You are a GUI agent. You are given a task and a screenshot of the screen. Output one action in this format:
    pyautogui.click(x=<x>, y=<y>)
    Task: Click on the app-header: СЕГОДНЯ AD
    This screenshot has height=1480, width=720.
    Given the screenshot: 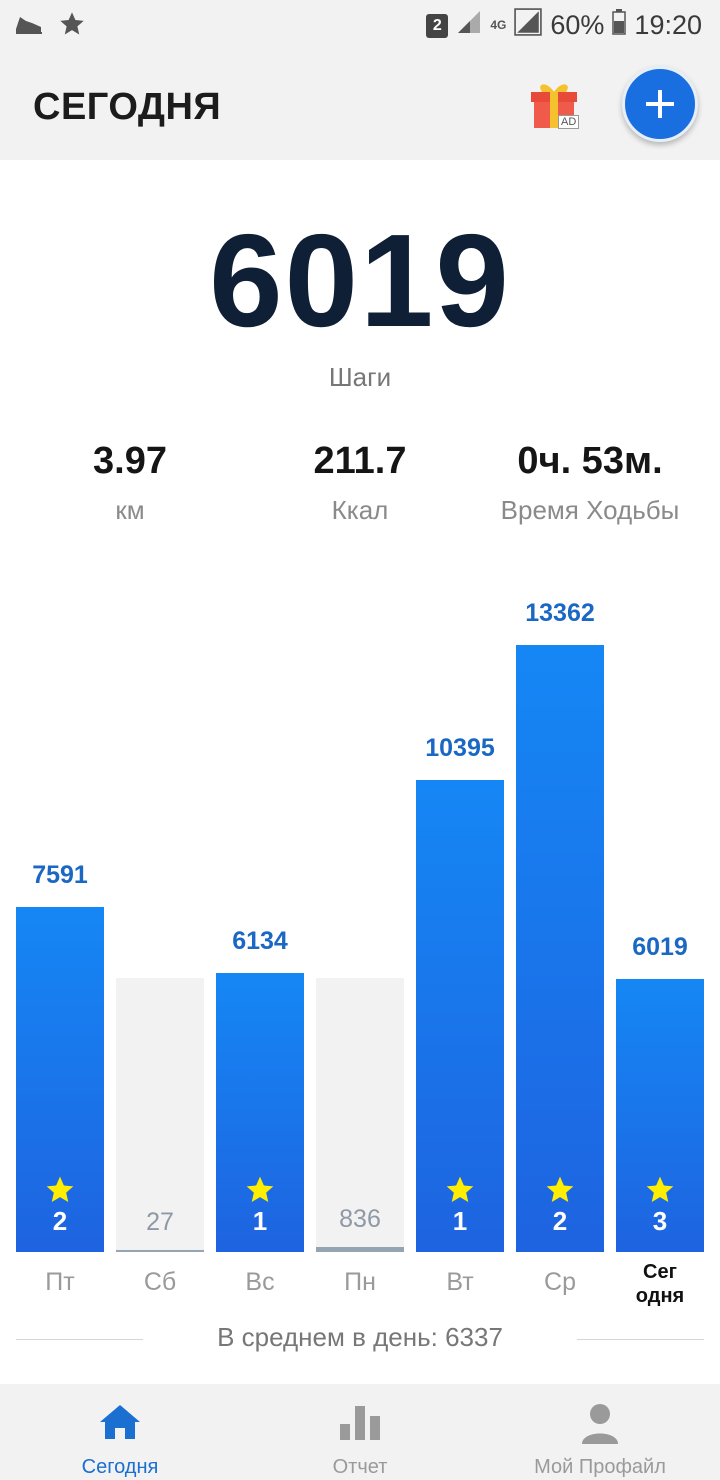 What is the action you would take?
    pyautogui.click(x=360, y=106)
    